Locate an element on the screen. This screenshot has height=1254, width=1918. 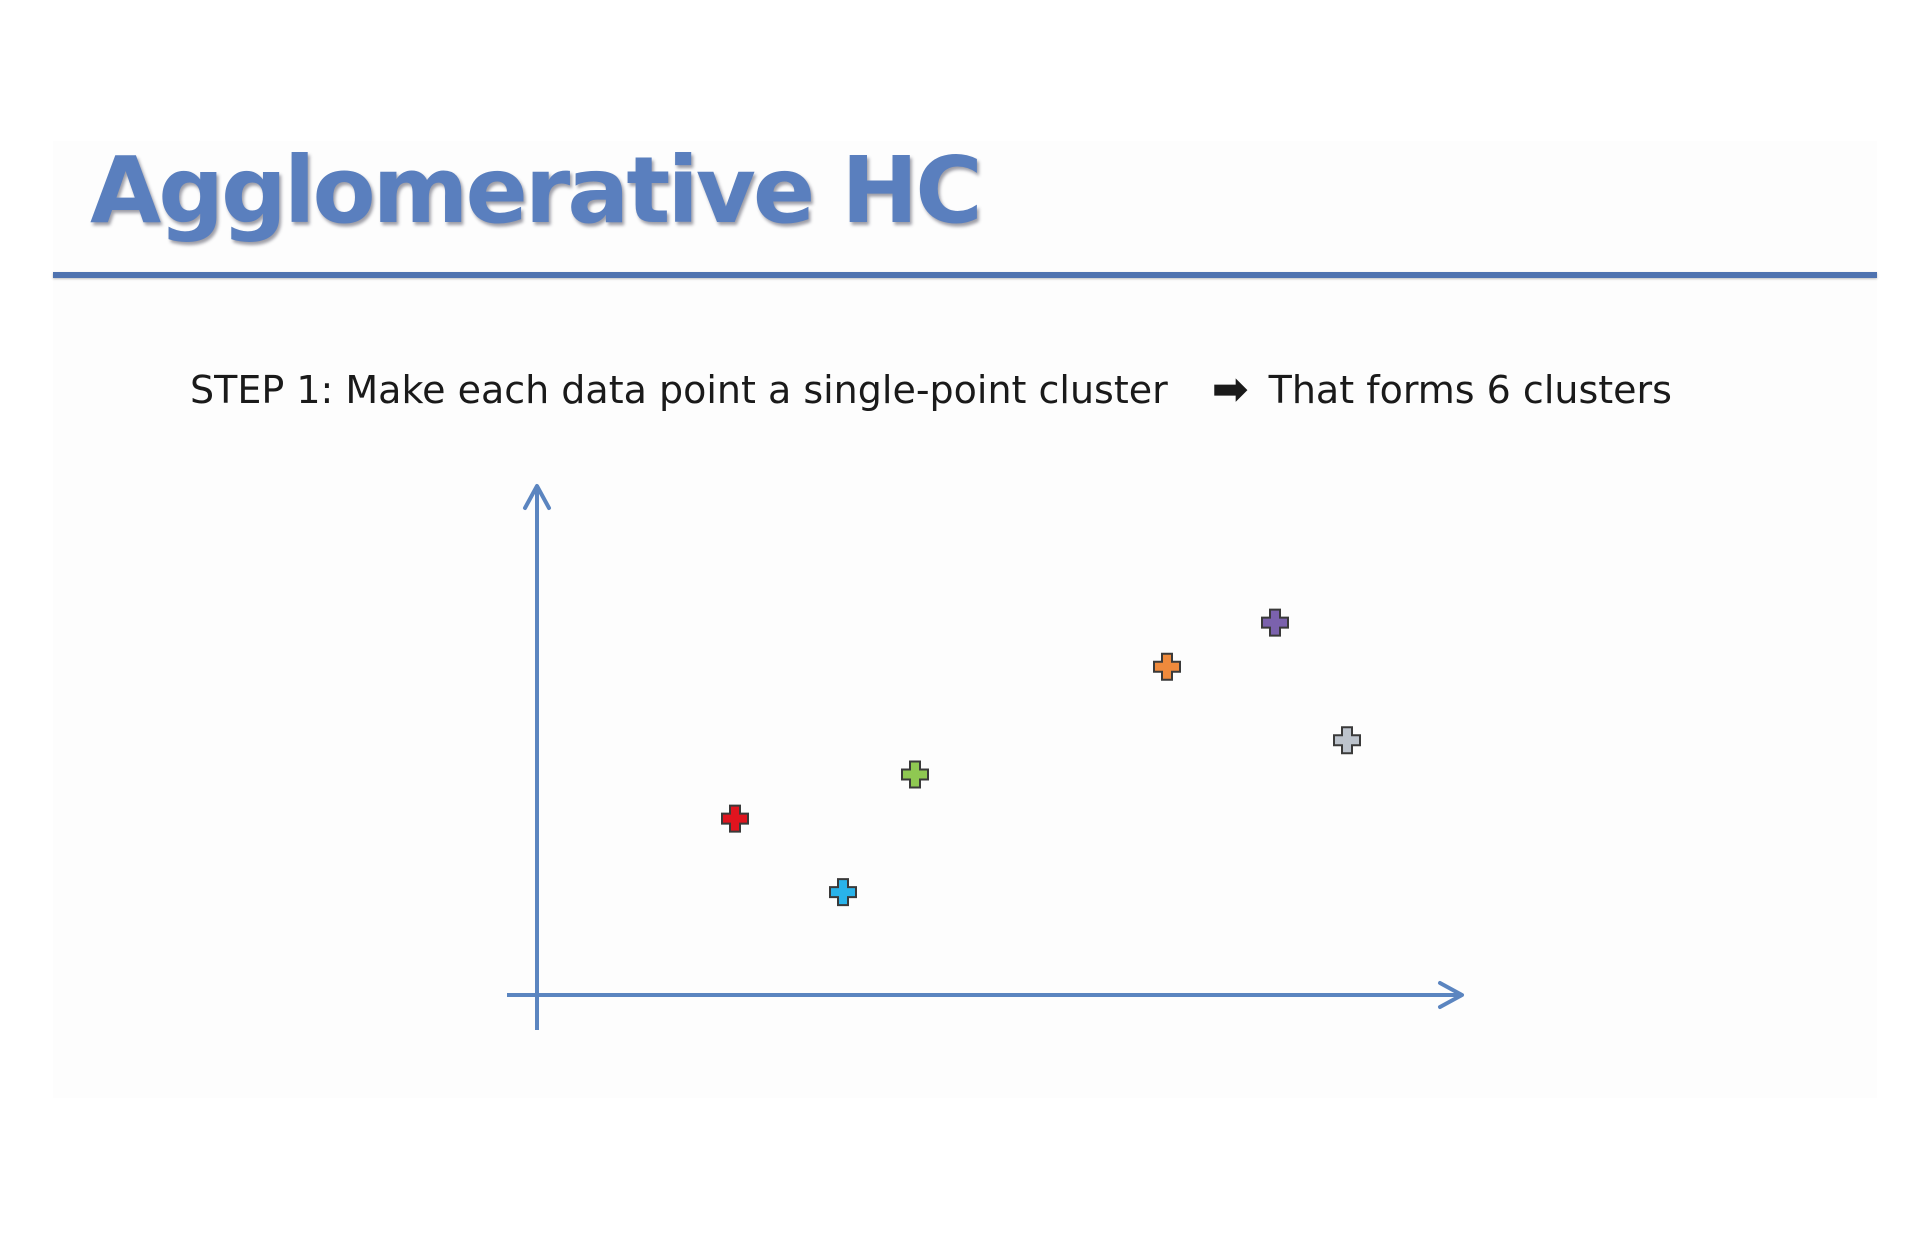
y-axis-arrowhead is located at coordinates (537, 497).